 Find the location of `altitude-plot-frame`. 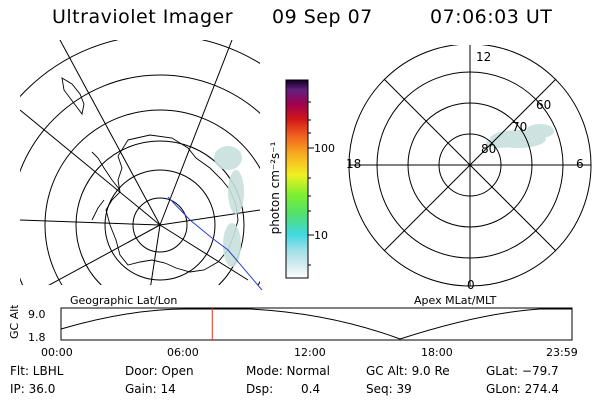

altitude-plot-frame is located at coordinates (316, 324).